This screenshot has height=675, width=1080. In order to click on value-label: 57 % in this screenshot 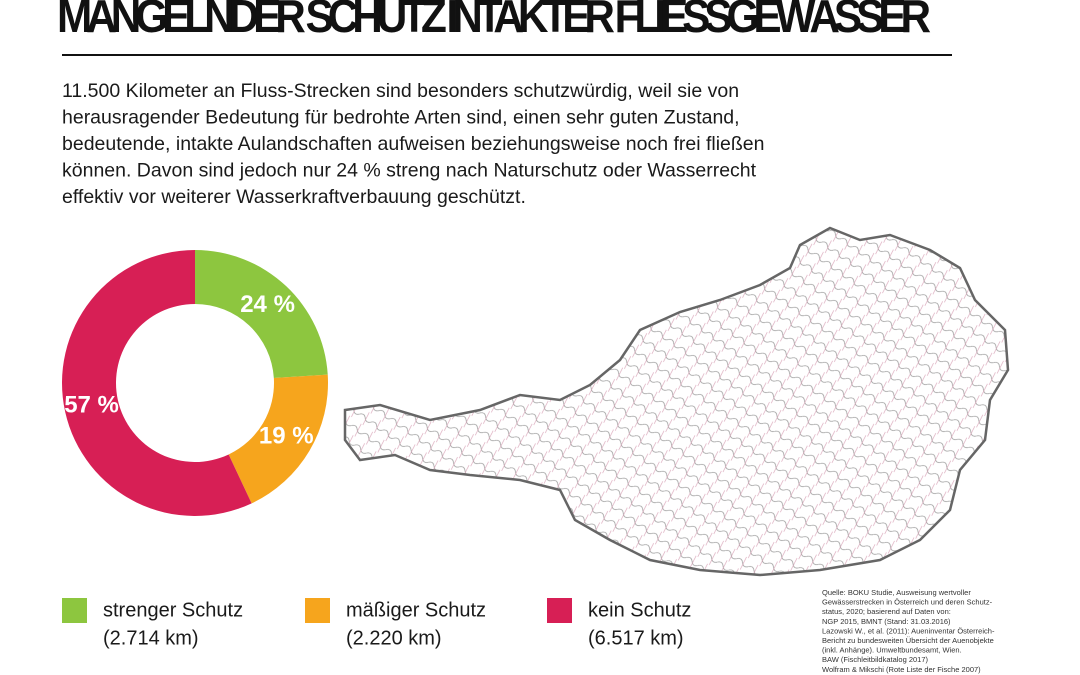, I will do `click(91, 404)`.